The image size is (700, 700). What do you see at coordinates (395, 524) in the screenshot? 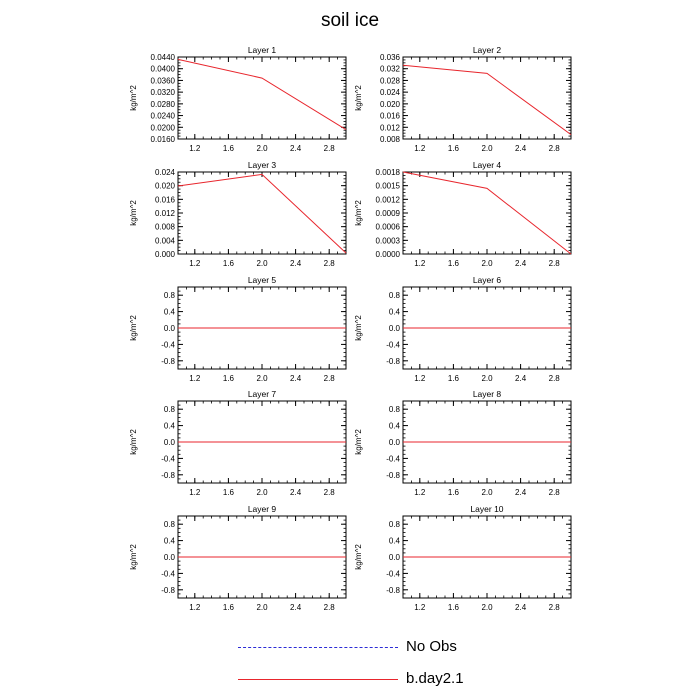
I see `layer-10-y-tick-label: 0.8` at bounding box center [395, 524].